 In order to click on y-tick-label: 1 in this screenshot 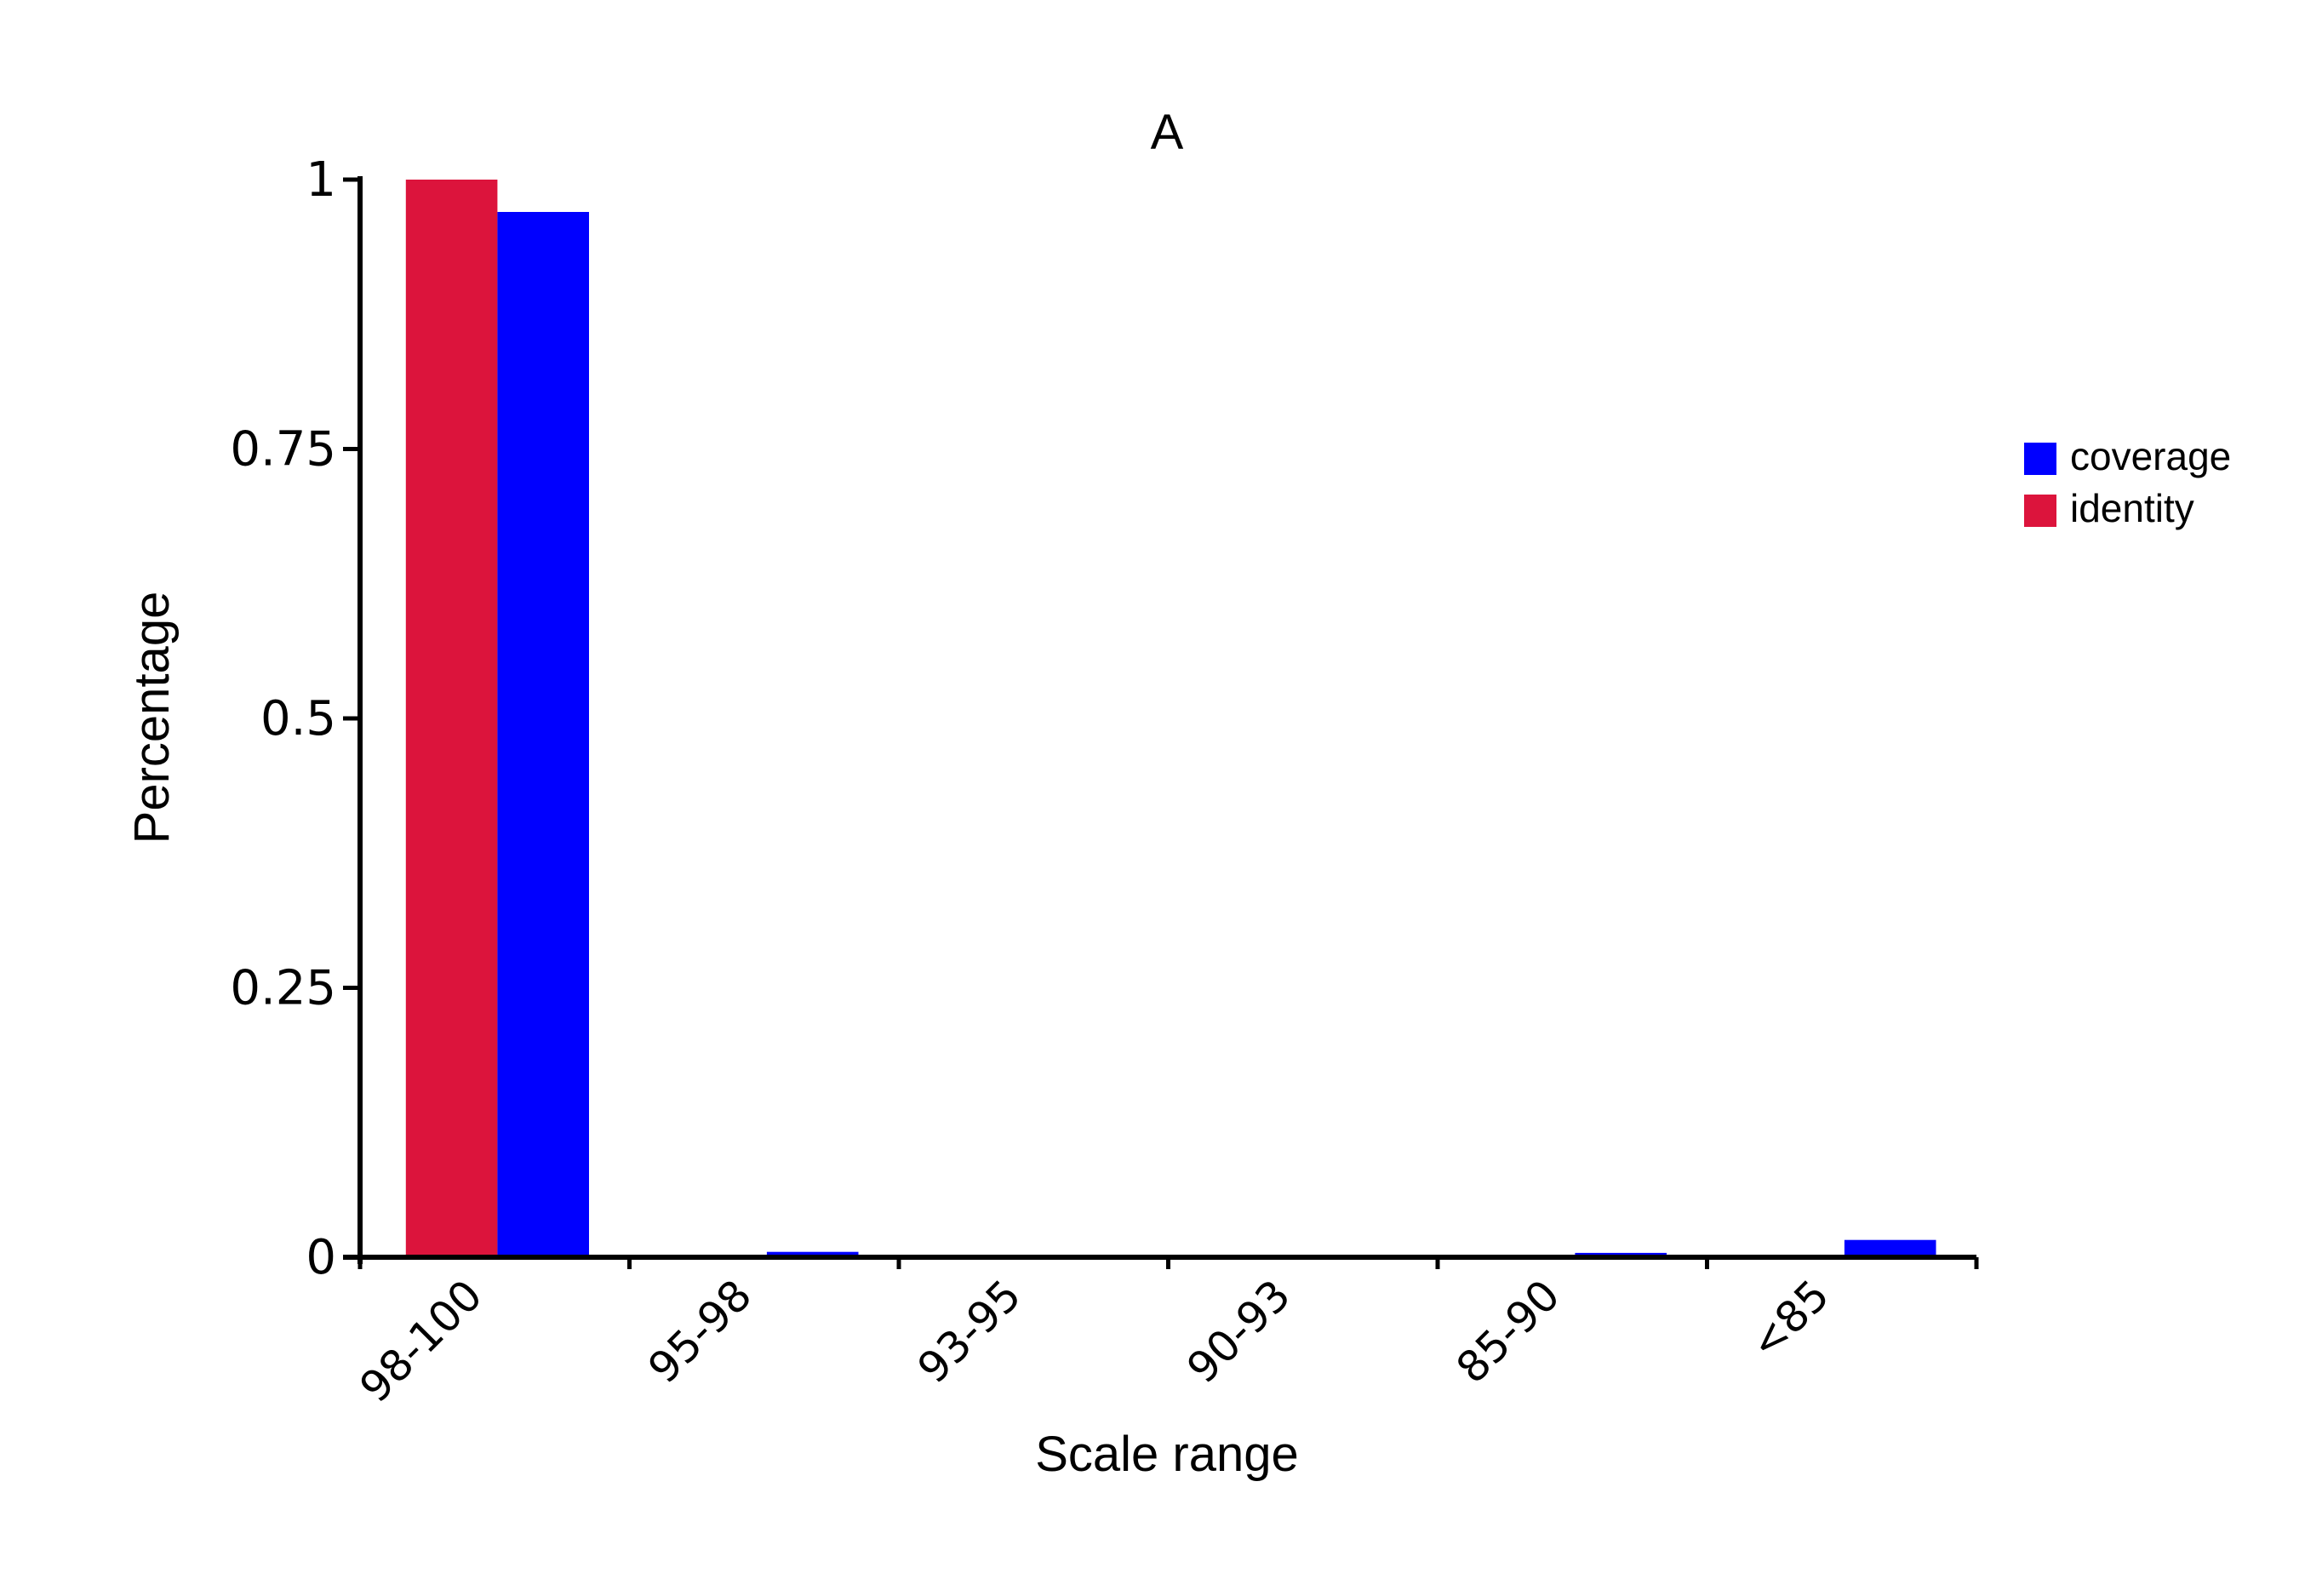, I will do `click(321, 180)`.